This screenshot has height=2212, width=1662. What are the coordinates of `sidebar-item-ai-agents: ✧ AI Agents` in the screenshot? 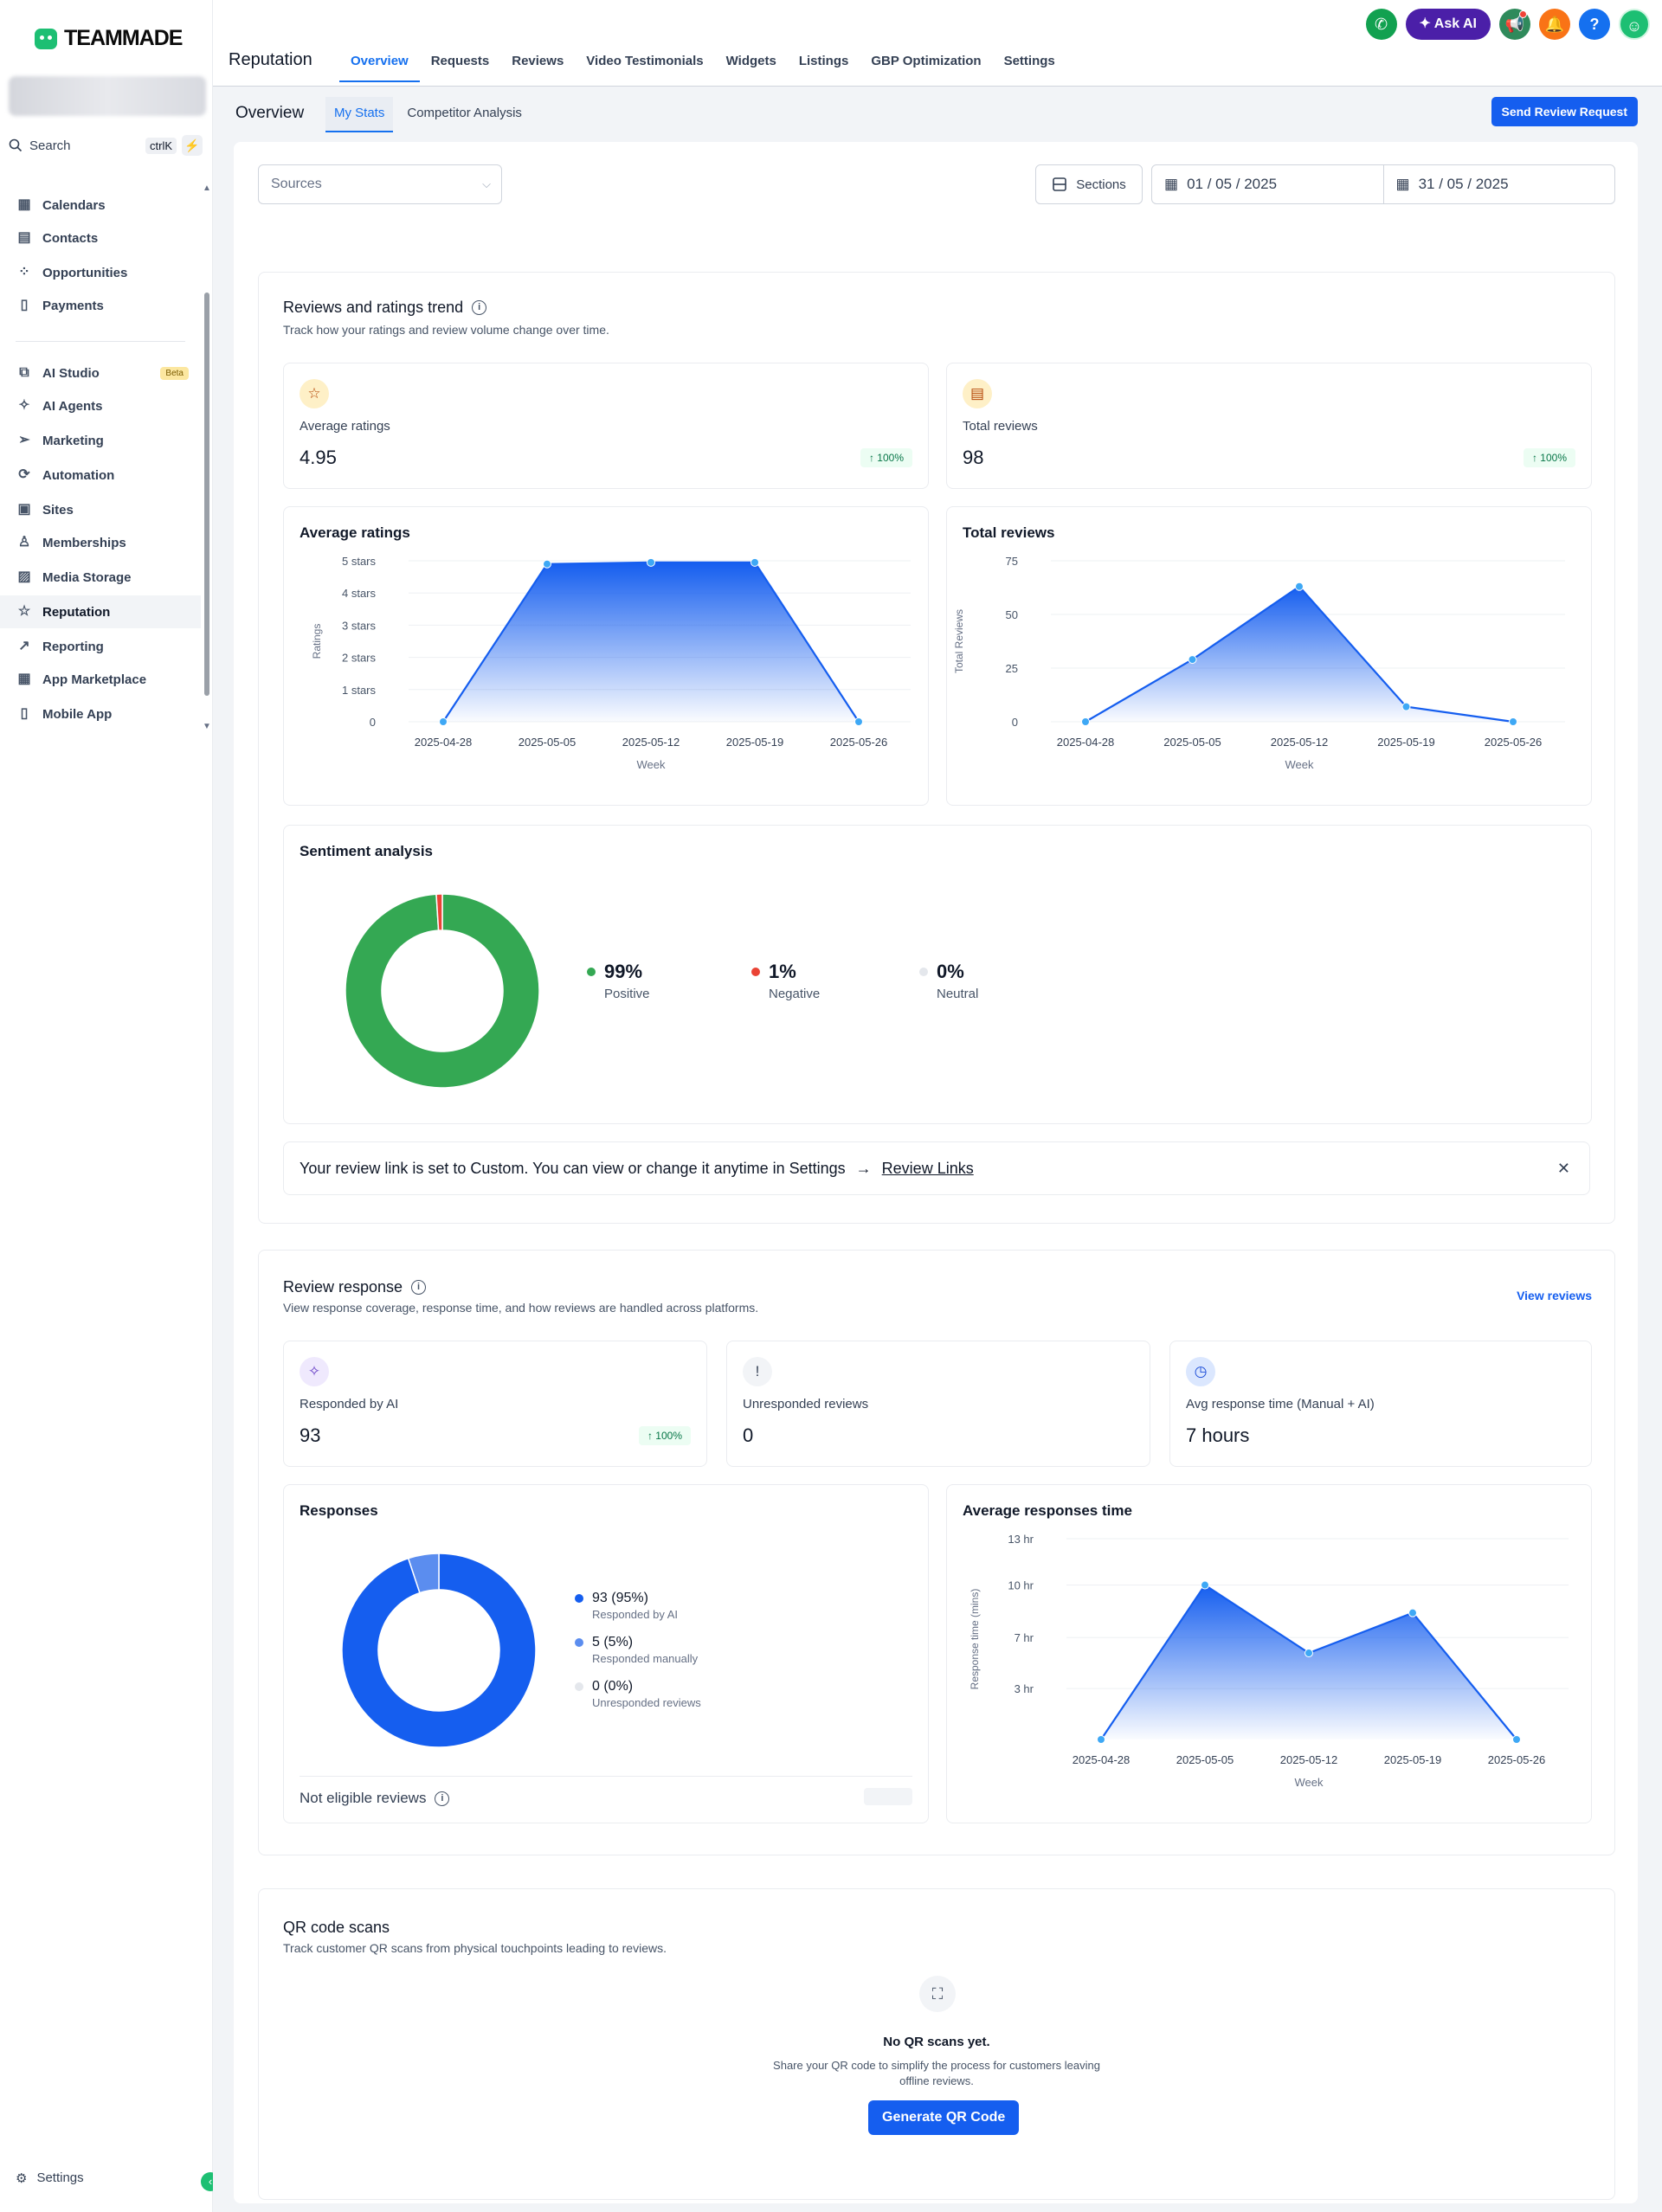 It's located at (100, 405).